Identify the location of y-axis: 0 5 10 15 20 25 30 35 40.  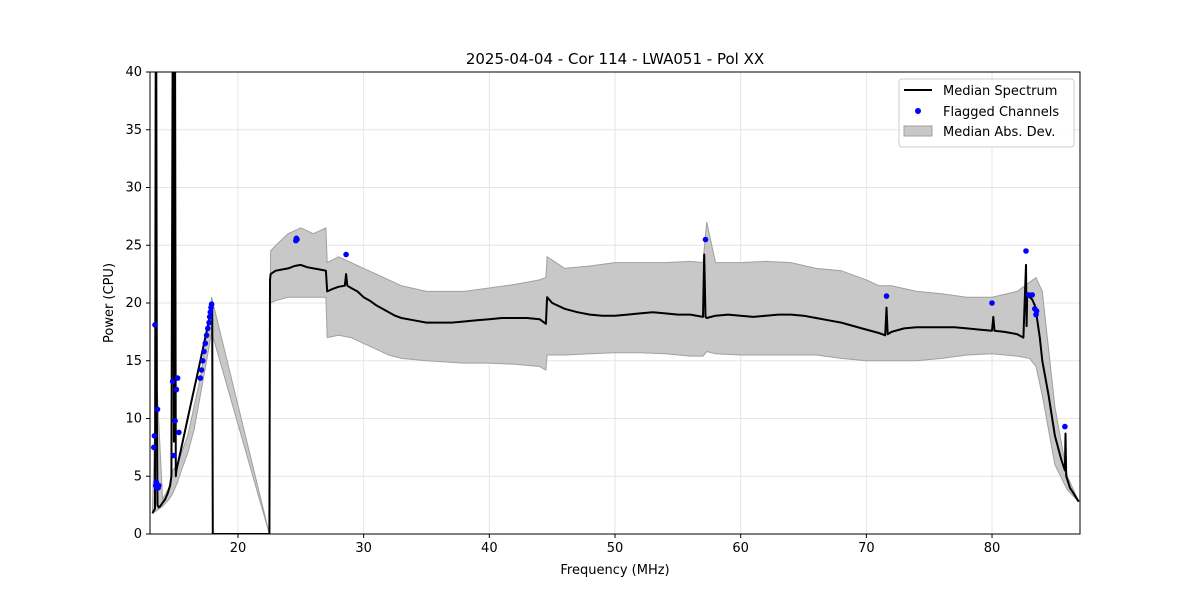
(137, 303).